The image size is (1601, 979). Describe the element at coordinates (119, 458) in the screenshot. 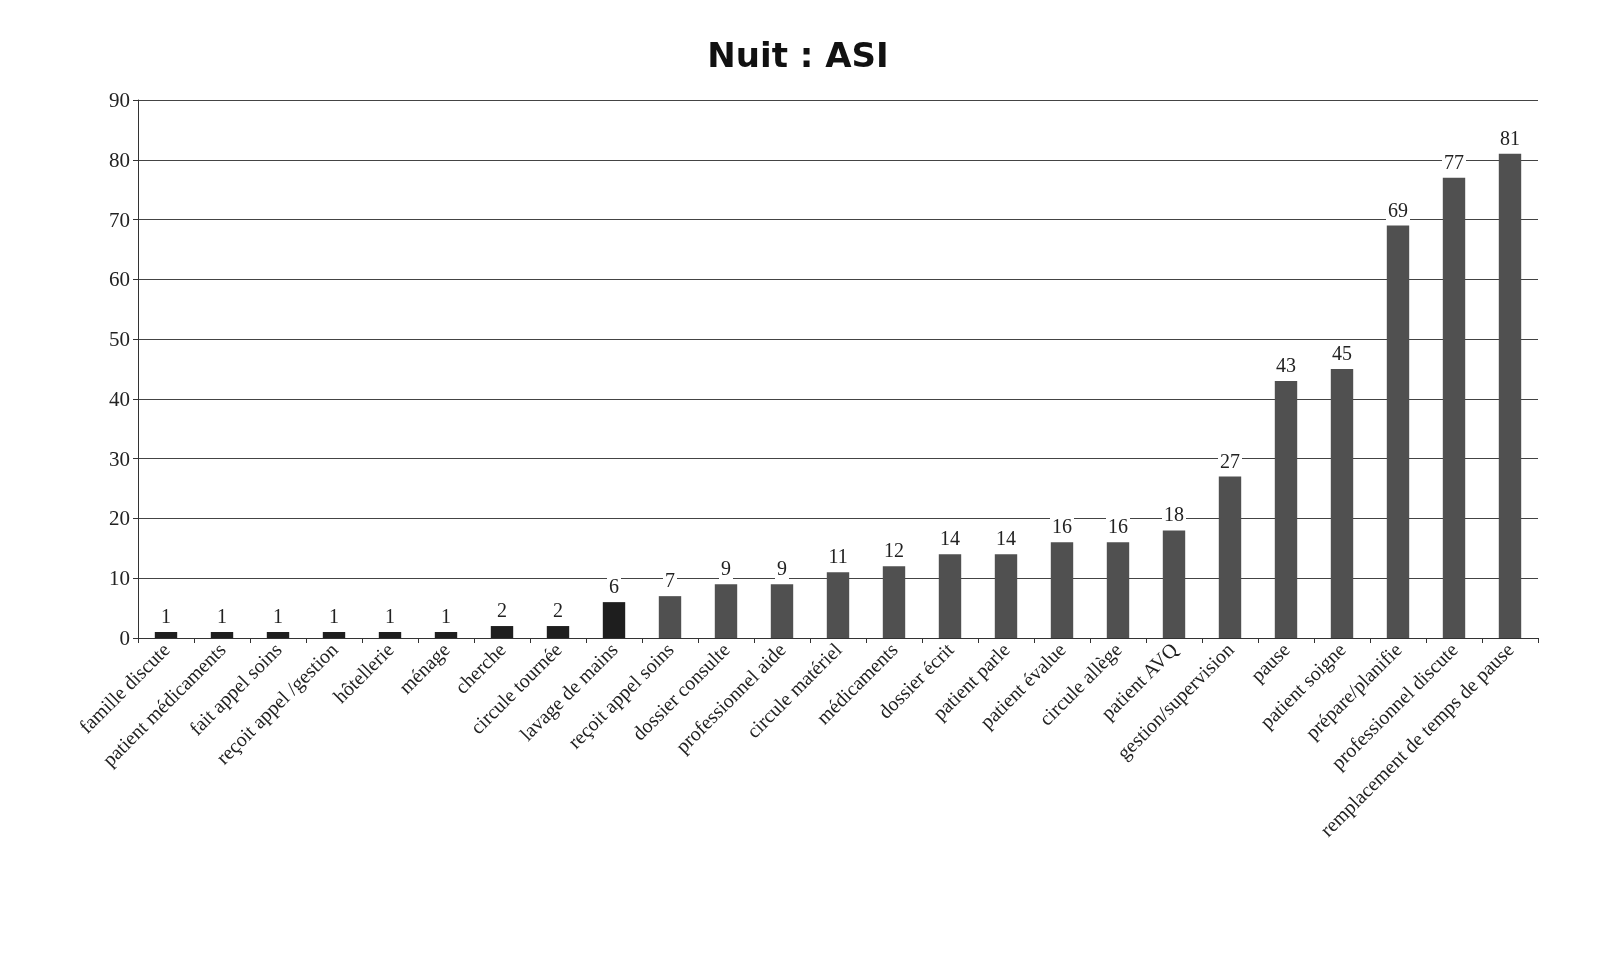

I see `y-tick-label: 30` at that location.